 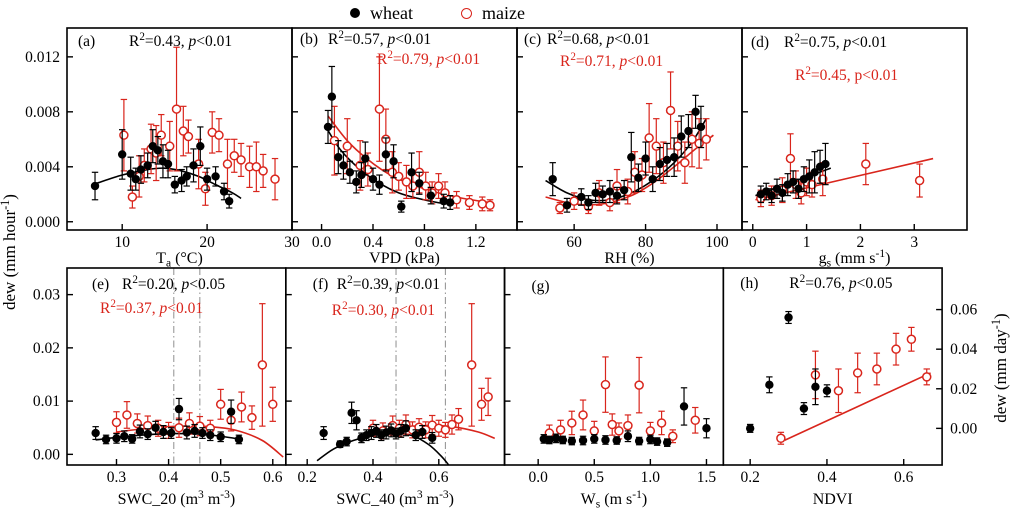 What do you see at coordinates (595, 477) in the screenshot?
I see `x-tick-label: 0.5` at bounding box center [595, 477].